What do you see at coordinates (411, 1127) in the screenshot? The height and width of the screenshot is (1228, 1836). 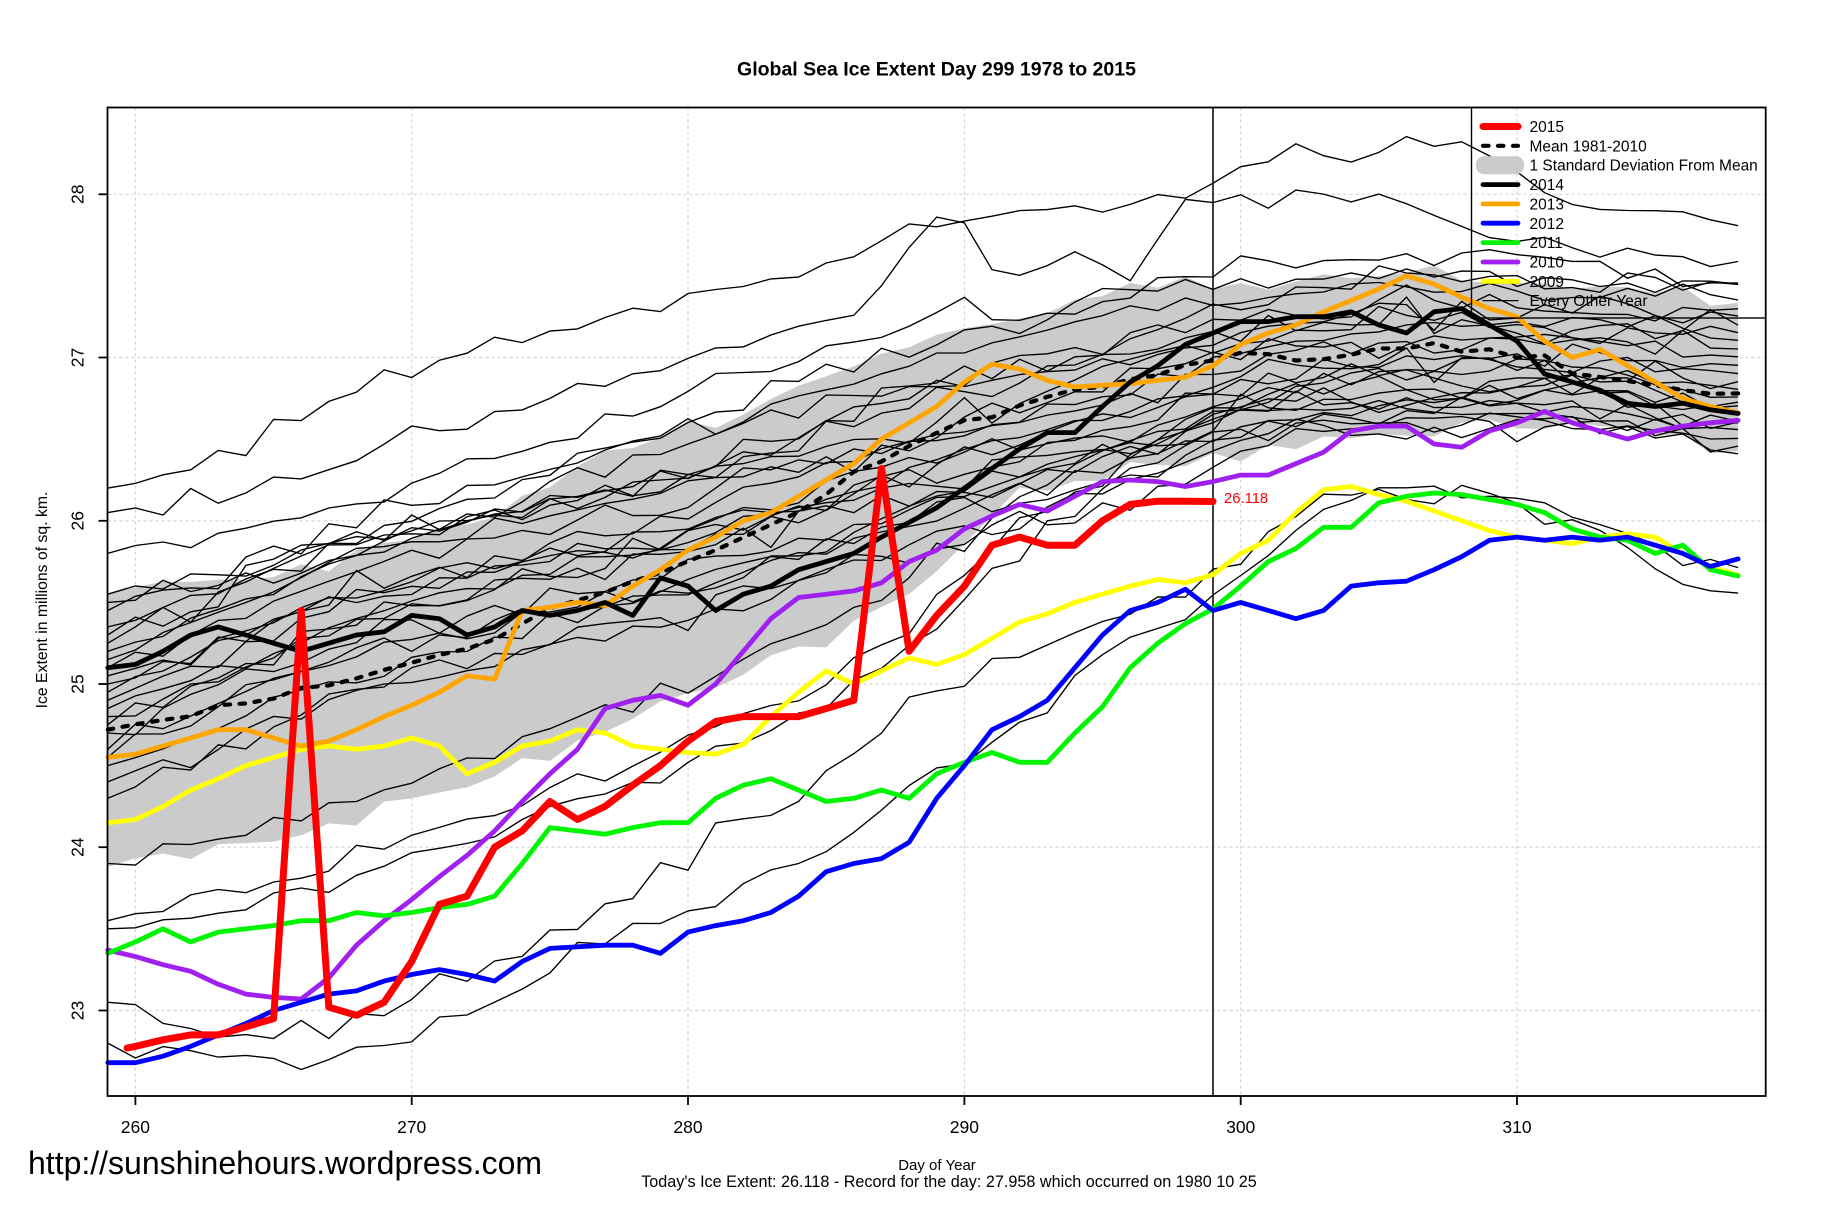 I see `svg-text: 270` at bounding box center [411, 1127].